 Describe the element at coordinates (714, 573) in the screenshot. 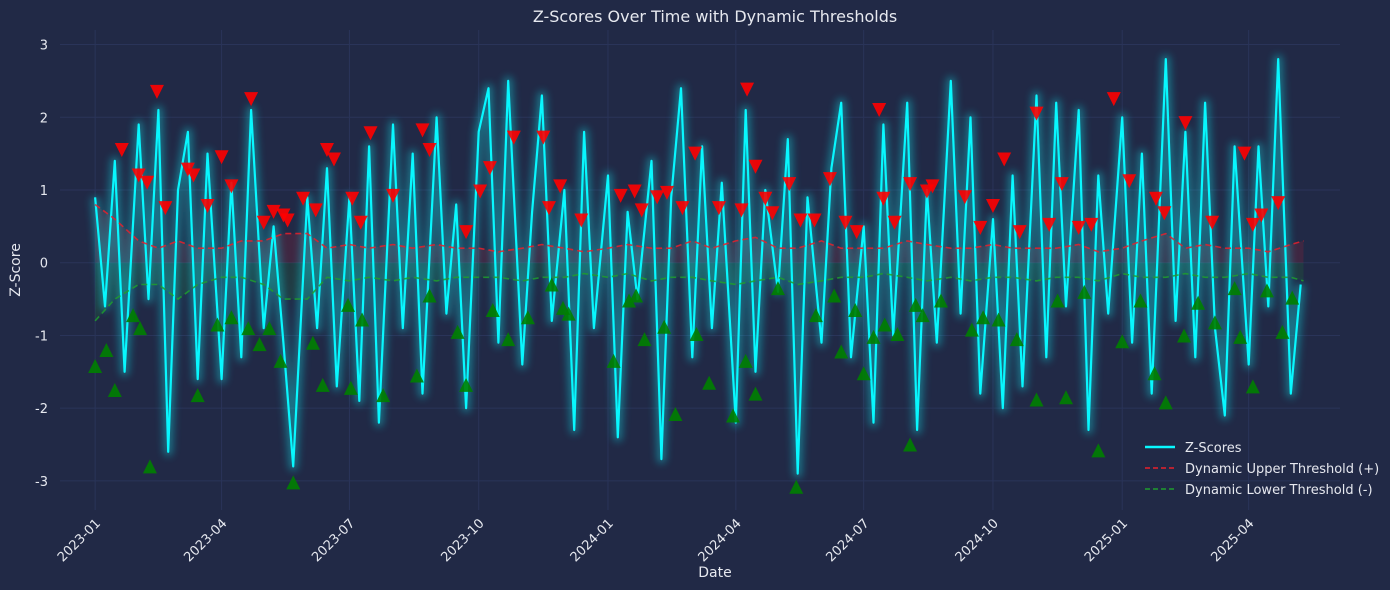

I see `x-axis-label: Date` at that location.